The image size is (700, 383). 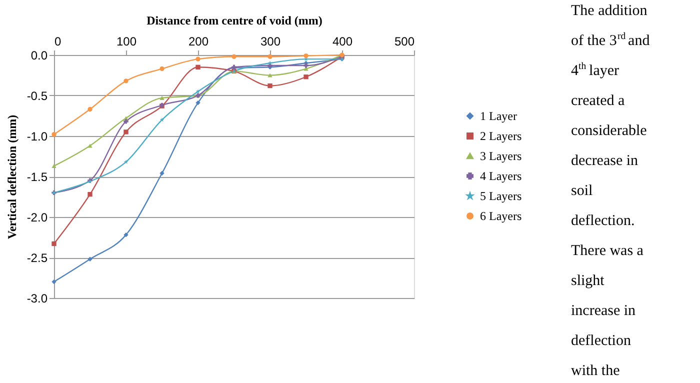 What do you see at coordinates (598, 101) in the screenshot?
I see `text: created a` at bounding box center [598, 101].